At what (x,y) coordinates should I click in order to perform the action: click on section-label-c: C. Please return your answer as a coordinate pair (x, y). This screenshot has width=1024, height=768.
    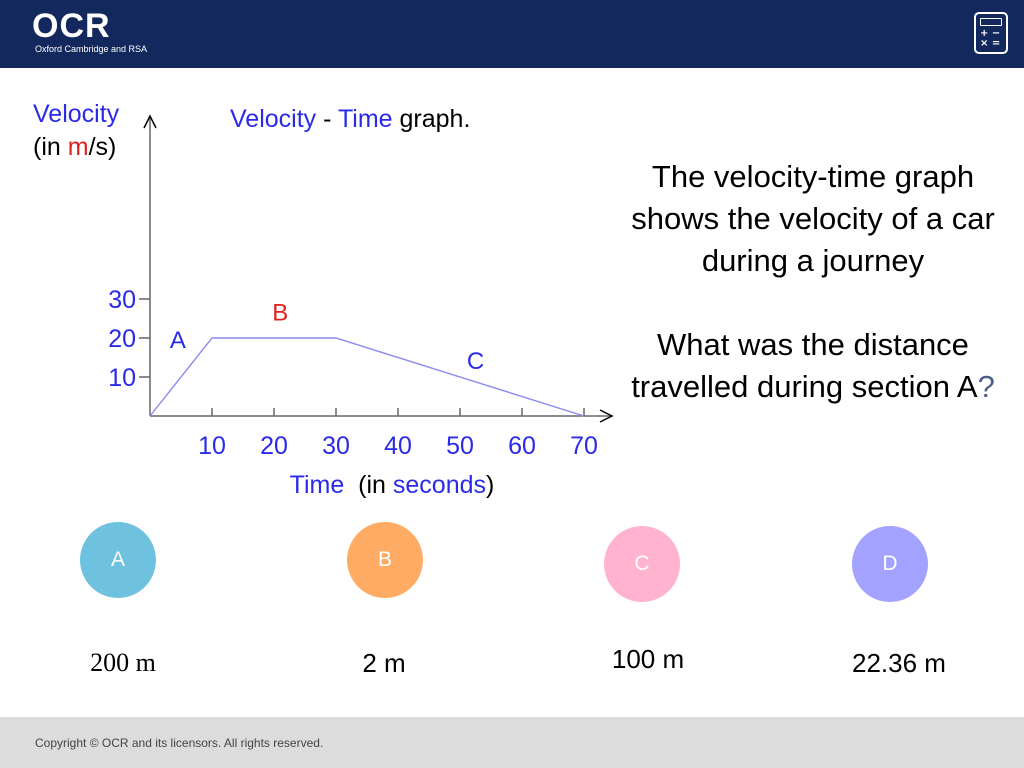
    Looking at the image, I should click on (475, 361).